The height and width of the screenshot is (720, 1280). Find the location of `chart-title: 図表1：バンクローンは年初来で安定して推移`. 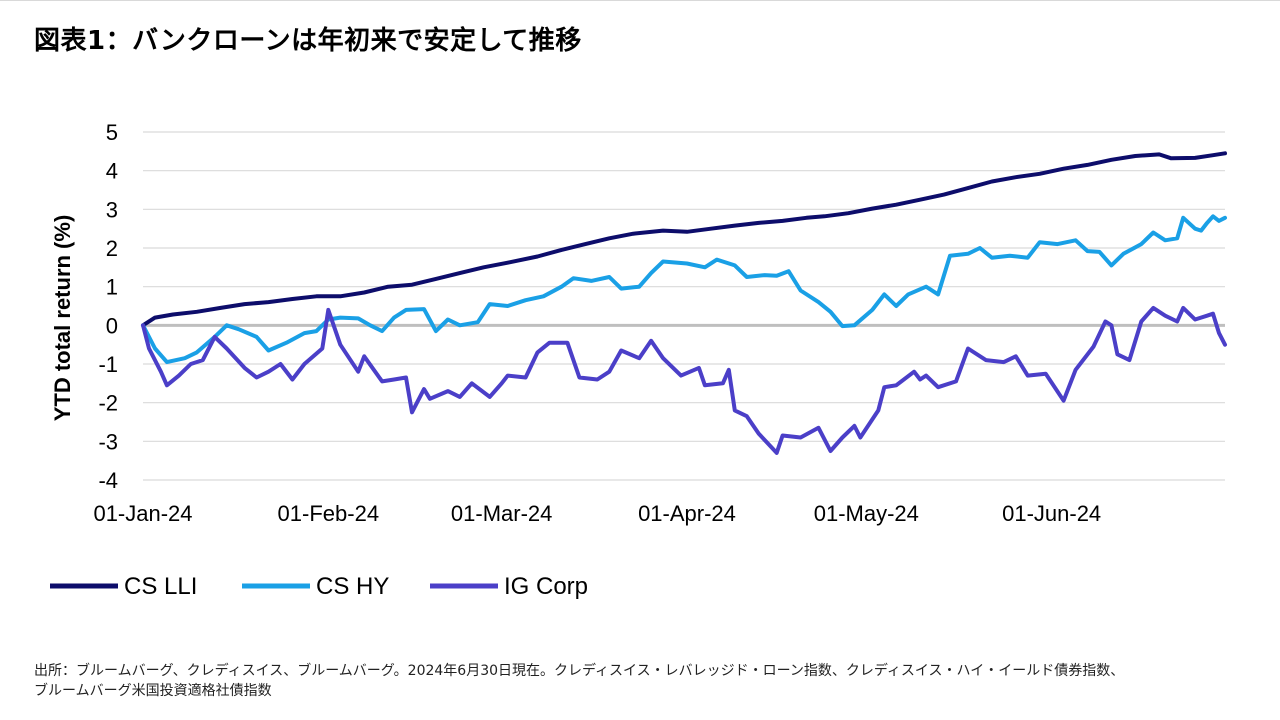

chart-title: 図表1：バンクローンは年初来で安定して推移 is located at coordinates (308, 41).